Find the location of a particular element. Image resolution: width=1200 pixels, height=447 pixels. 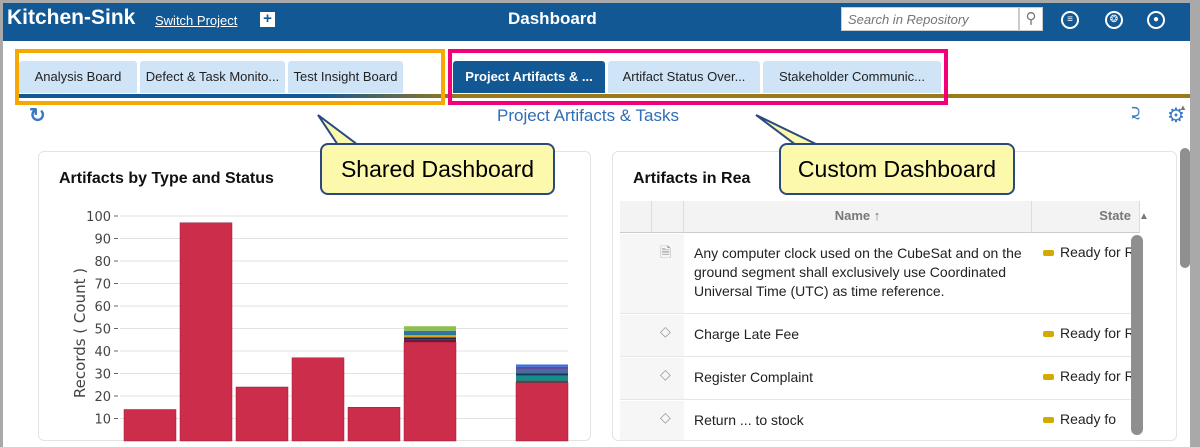

header-title: Dashboard is located at coordinates (552, 18).